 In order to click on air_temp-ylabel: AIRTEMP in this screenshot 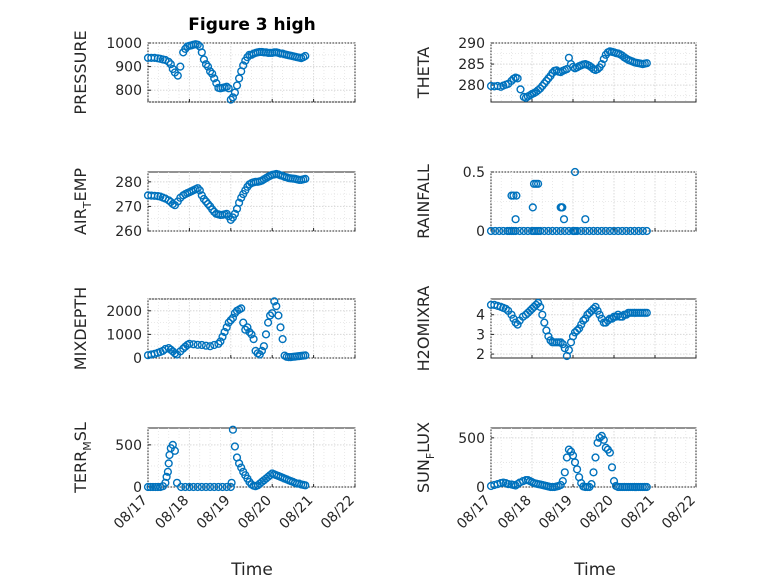, I will do `click(82, 201)`.